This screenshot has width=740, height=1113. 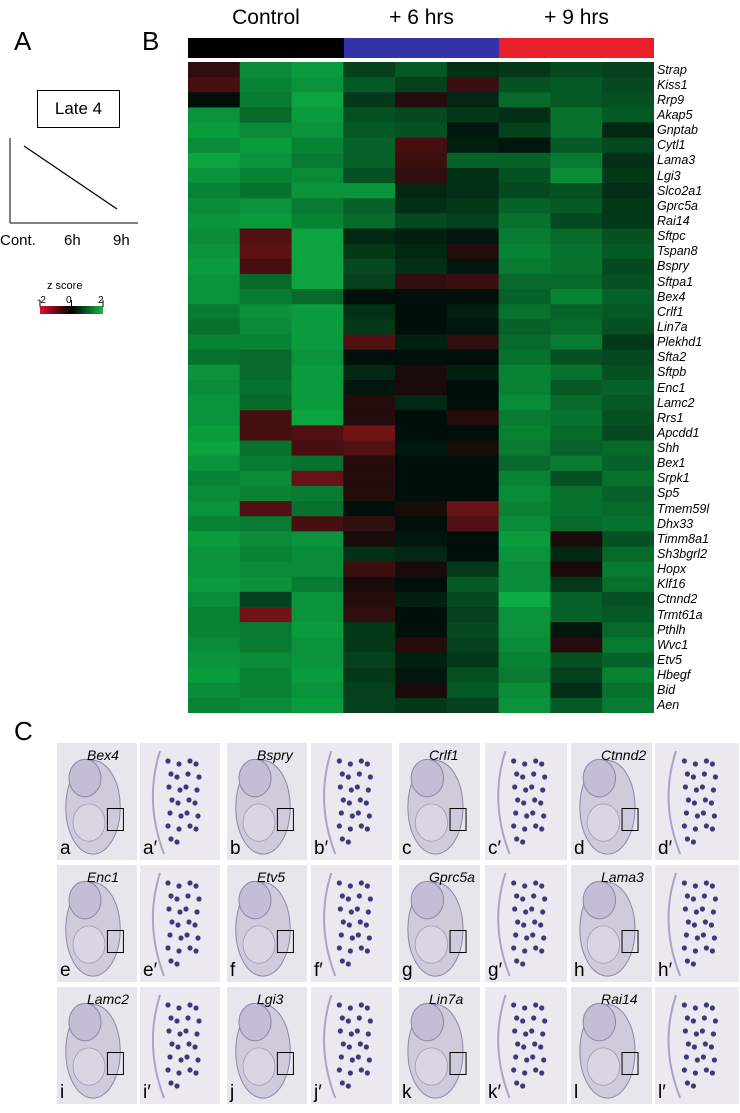 What do you see at coordinates (495, 848) in the screenshot?
I see `ish-zoom-letter: c′` at bounding box center [495, 848].